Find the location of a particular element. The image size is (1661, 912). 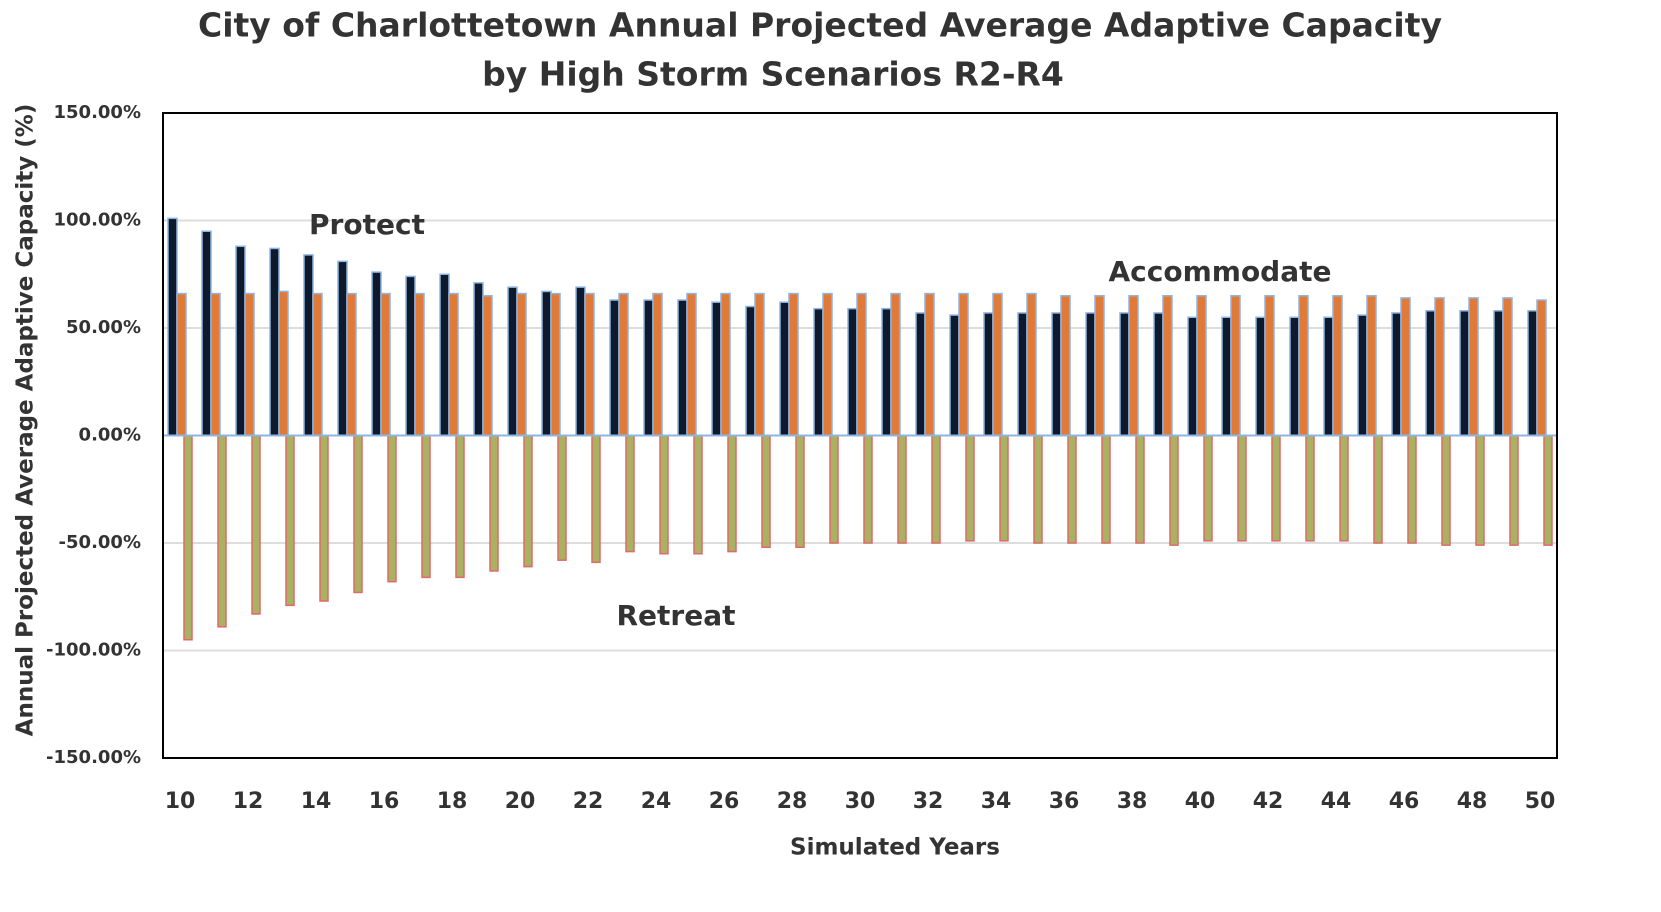

y-tick-label: -50.00% is located at coordinates (100, 542).